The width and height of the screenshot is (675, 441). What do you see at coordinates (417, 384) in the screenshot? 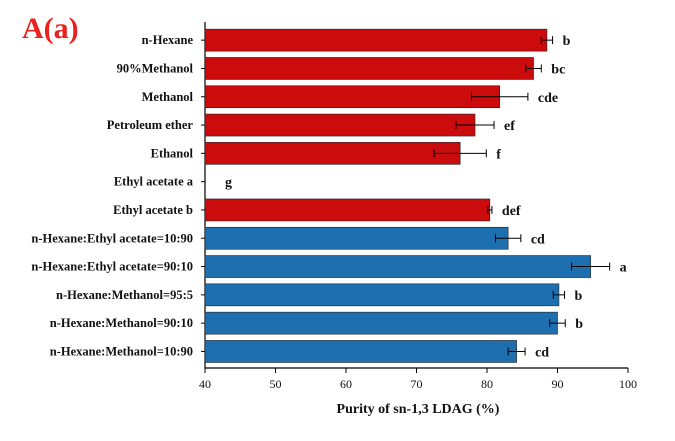
I see `x-tick-label: 70` at bounding box center [417, 384].